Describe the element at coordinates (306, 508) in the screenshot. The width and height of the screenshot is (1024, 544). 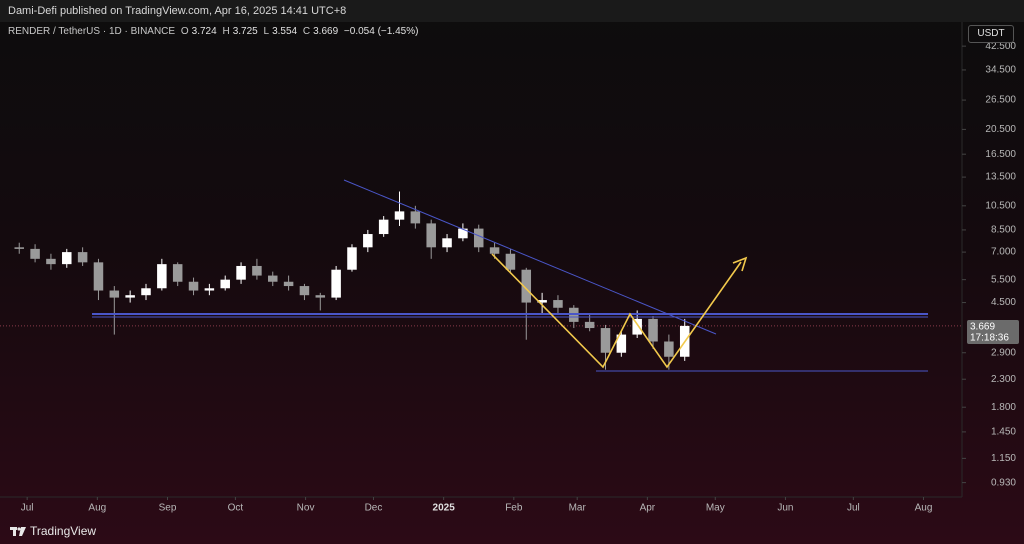
I see `x-tick-label: Nov` at that location.